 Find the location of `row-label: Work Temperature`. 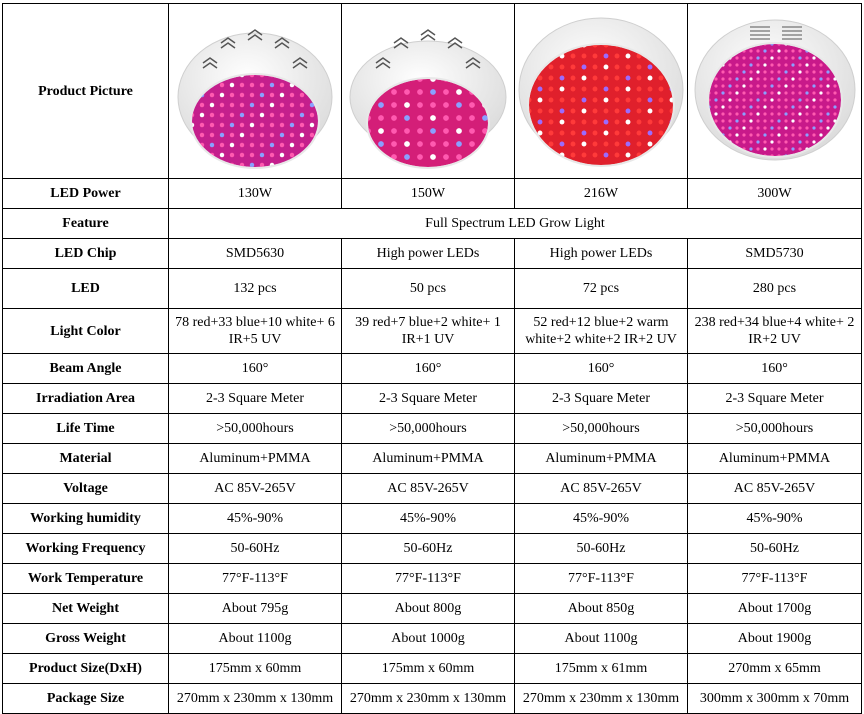

row-label: Work Temperature is located at coordinates (85, 578).